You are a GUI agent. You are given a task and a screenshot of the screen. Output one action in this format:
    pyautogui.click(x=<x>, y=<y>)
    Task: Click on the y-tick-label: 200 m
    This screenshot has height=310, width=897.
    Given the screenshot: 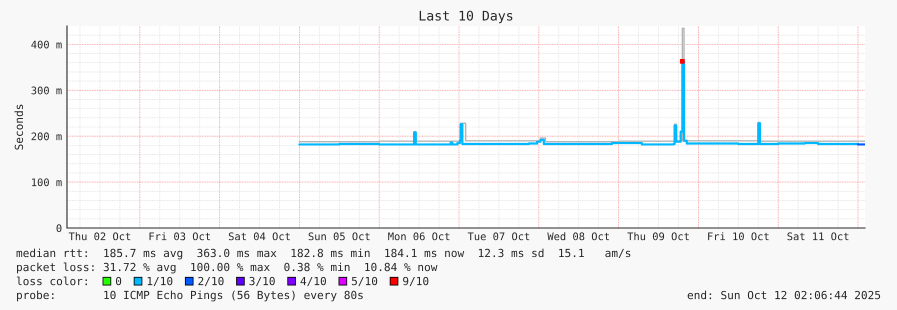 What is the action you would take?
    pyautogui.click(x=47, y=136)
    